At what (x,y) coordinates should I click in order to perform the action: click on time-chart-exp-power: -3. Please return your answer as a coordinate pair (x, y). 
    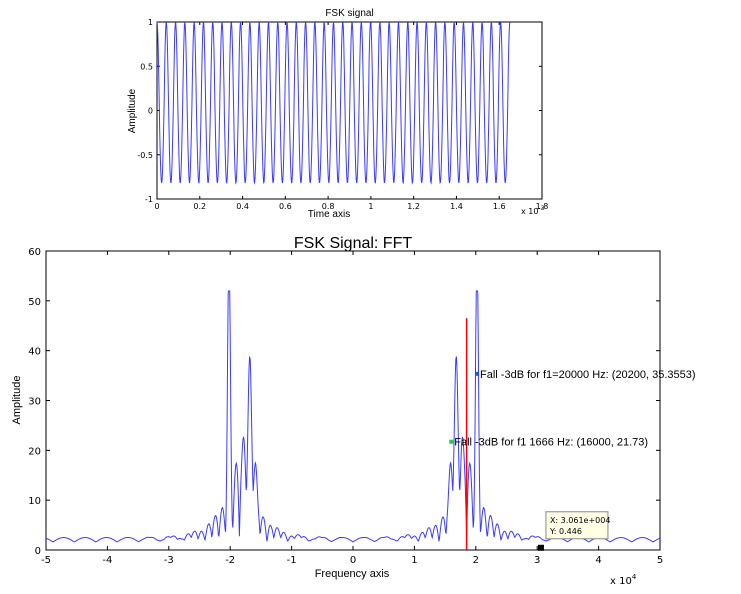
    Looking at the image, I should click on (541, 208).